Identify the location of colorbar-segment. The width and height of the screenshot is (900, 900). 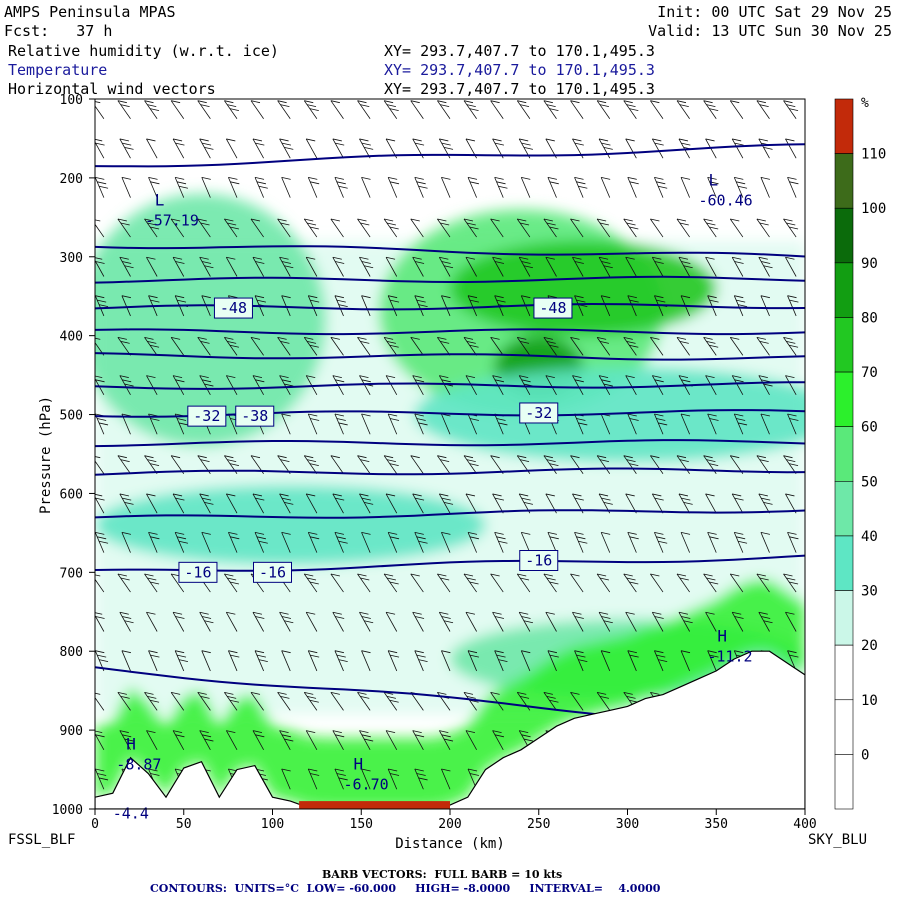
(844, 290).